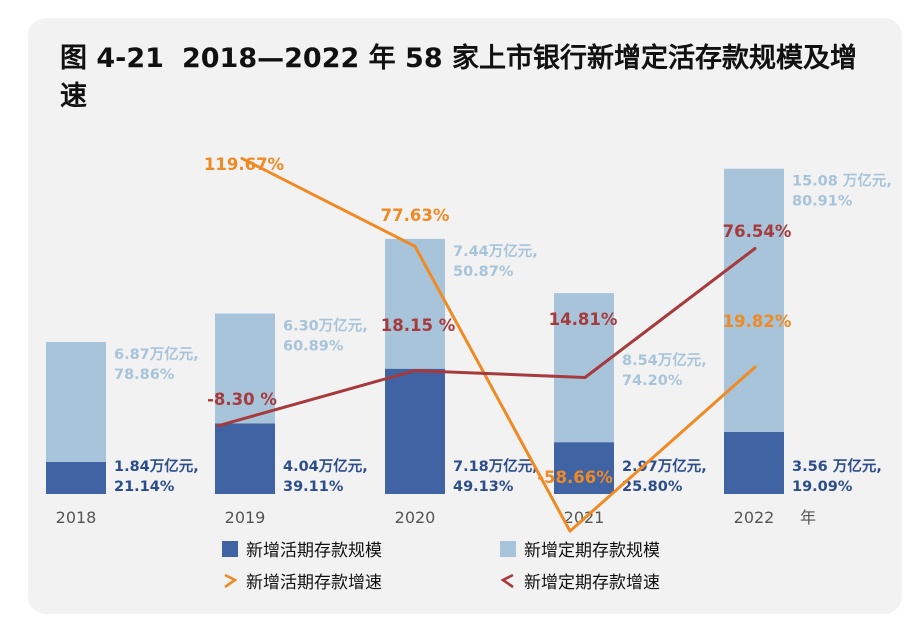 The height and width of the screenshot is (642, 920). I want to click on legend-item-time-line: 新增定期存款增速, so click(580, 580).